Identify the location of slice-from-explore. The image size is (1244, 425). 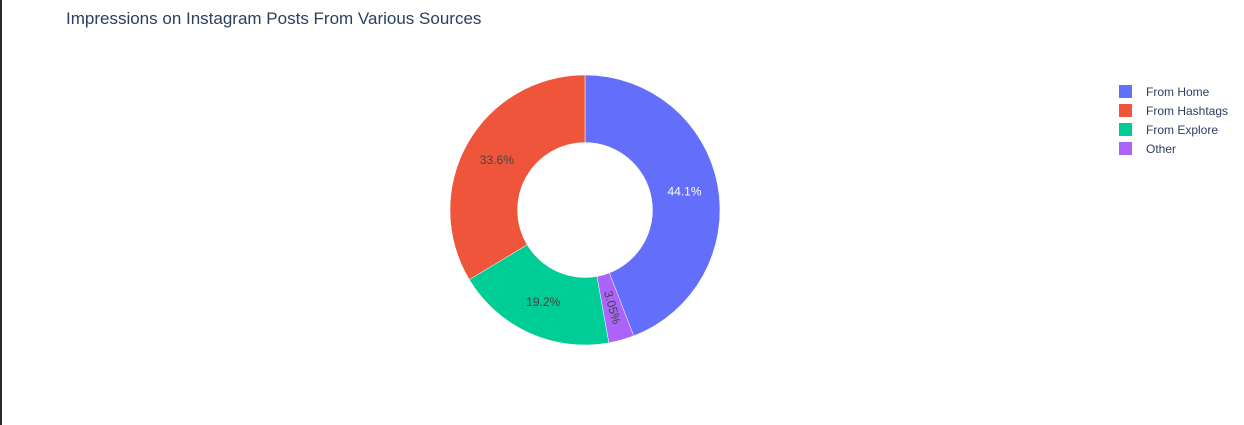
(539, 295).